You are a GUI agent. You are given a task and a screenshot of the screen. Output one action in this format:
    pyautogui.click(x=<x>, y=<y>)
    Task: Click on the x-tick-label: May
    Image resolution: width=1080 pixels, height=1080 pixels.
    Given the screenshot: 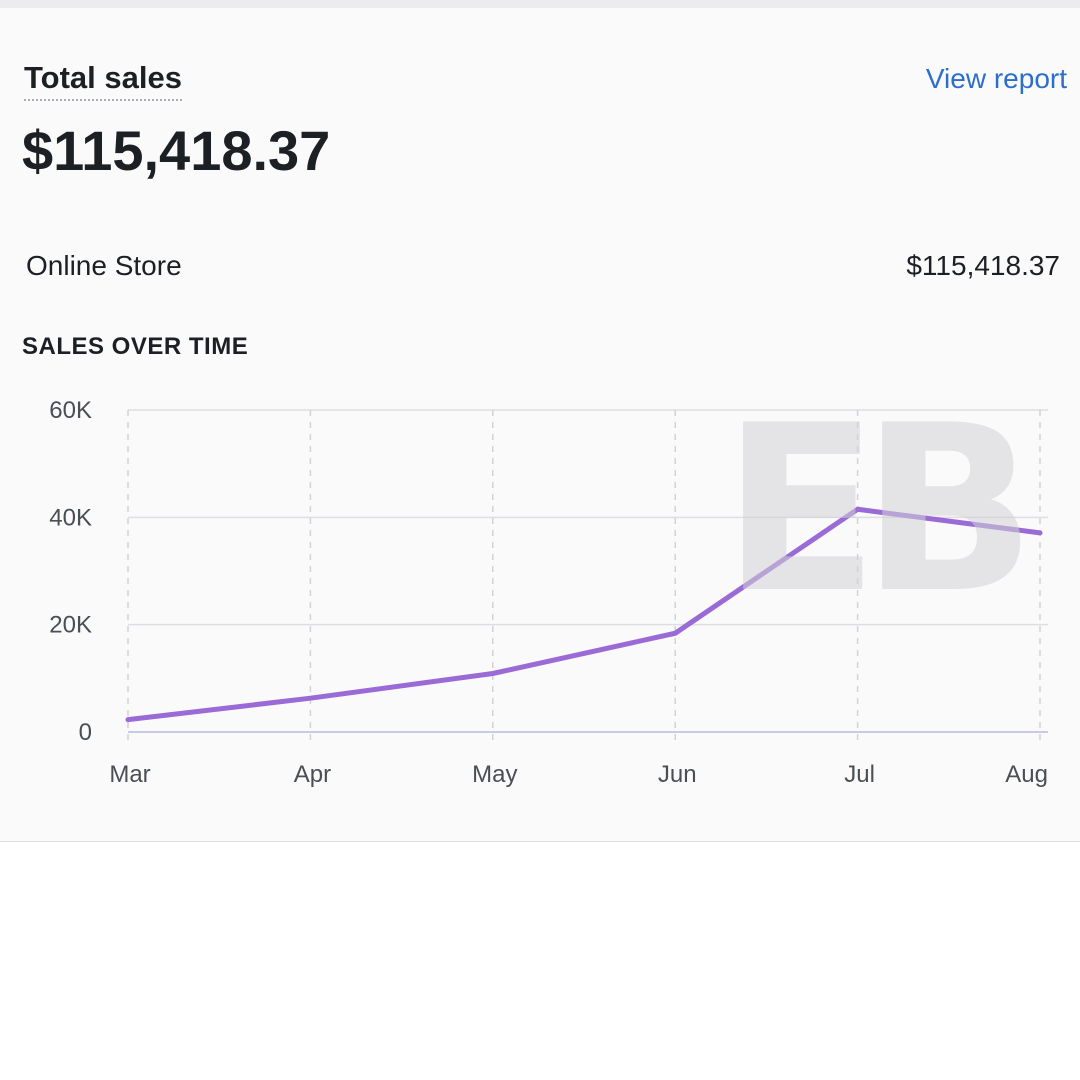 What is the action you would take?
    pyautogui.click(x=494, y=774)
    